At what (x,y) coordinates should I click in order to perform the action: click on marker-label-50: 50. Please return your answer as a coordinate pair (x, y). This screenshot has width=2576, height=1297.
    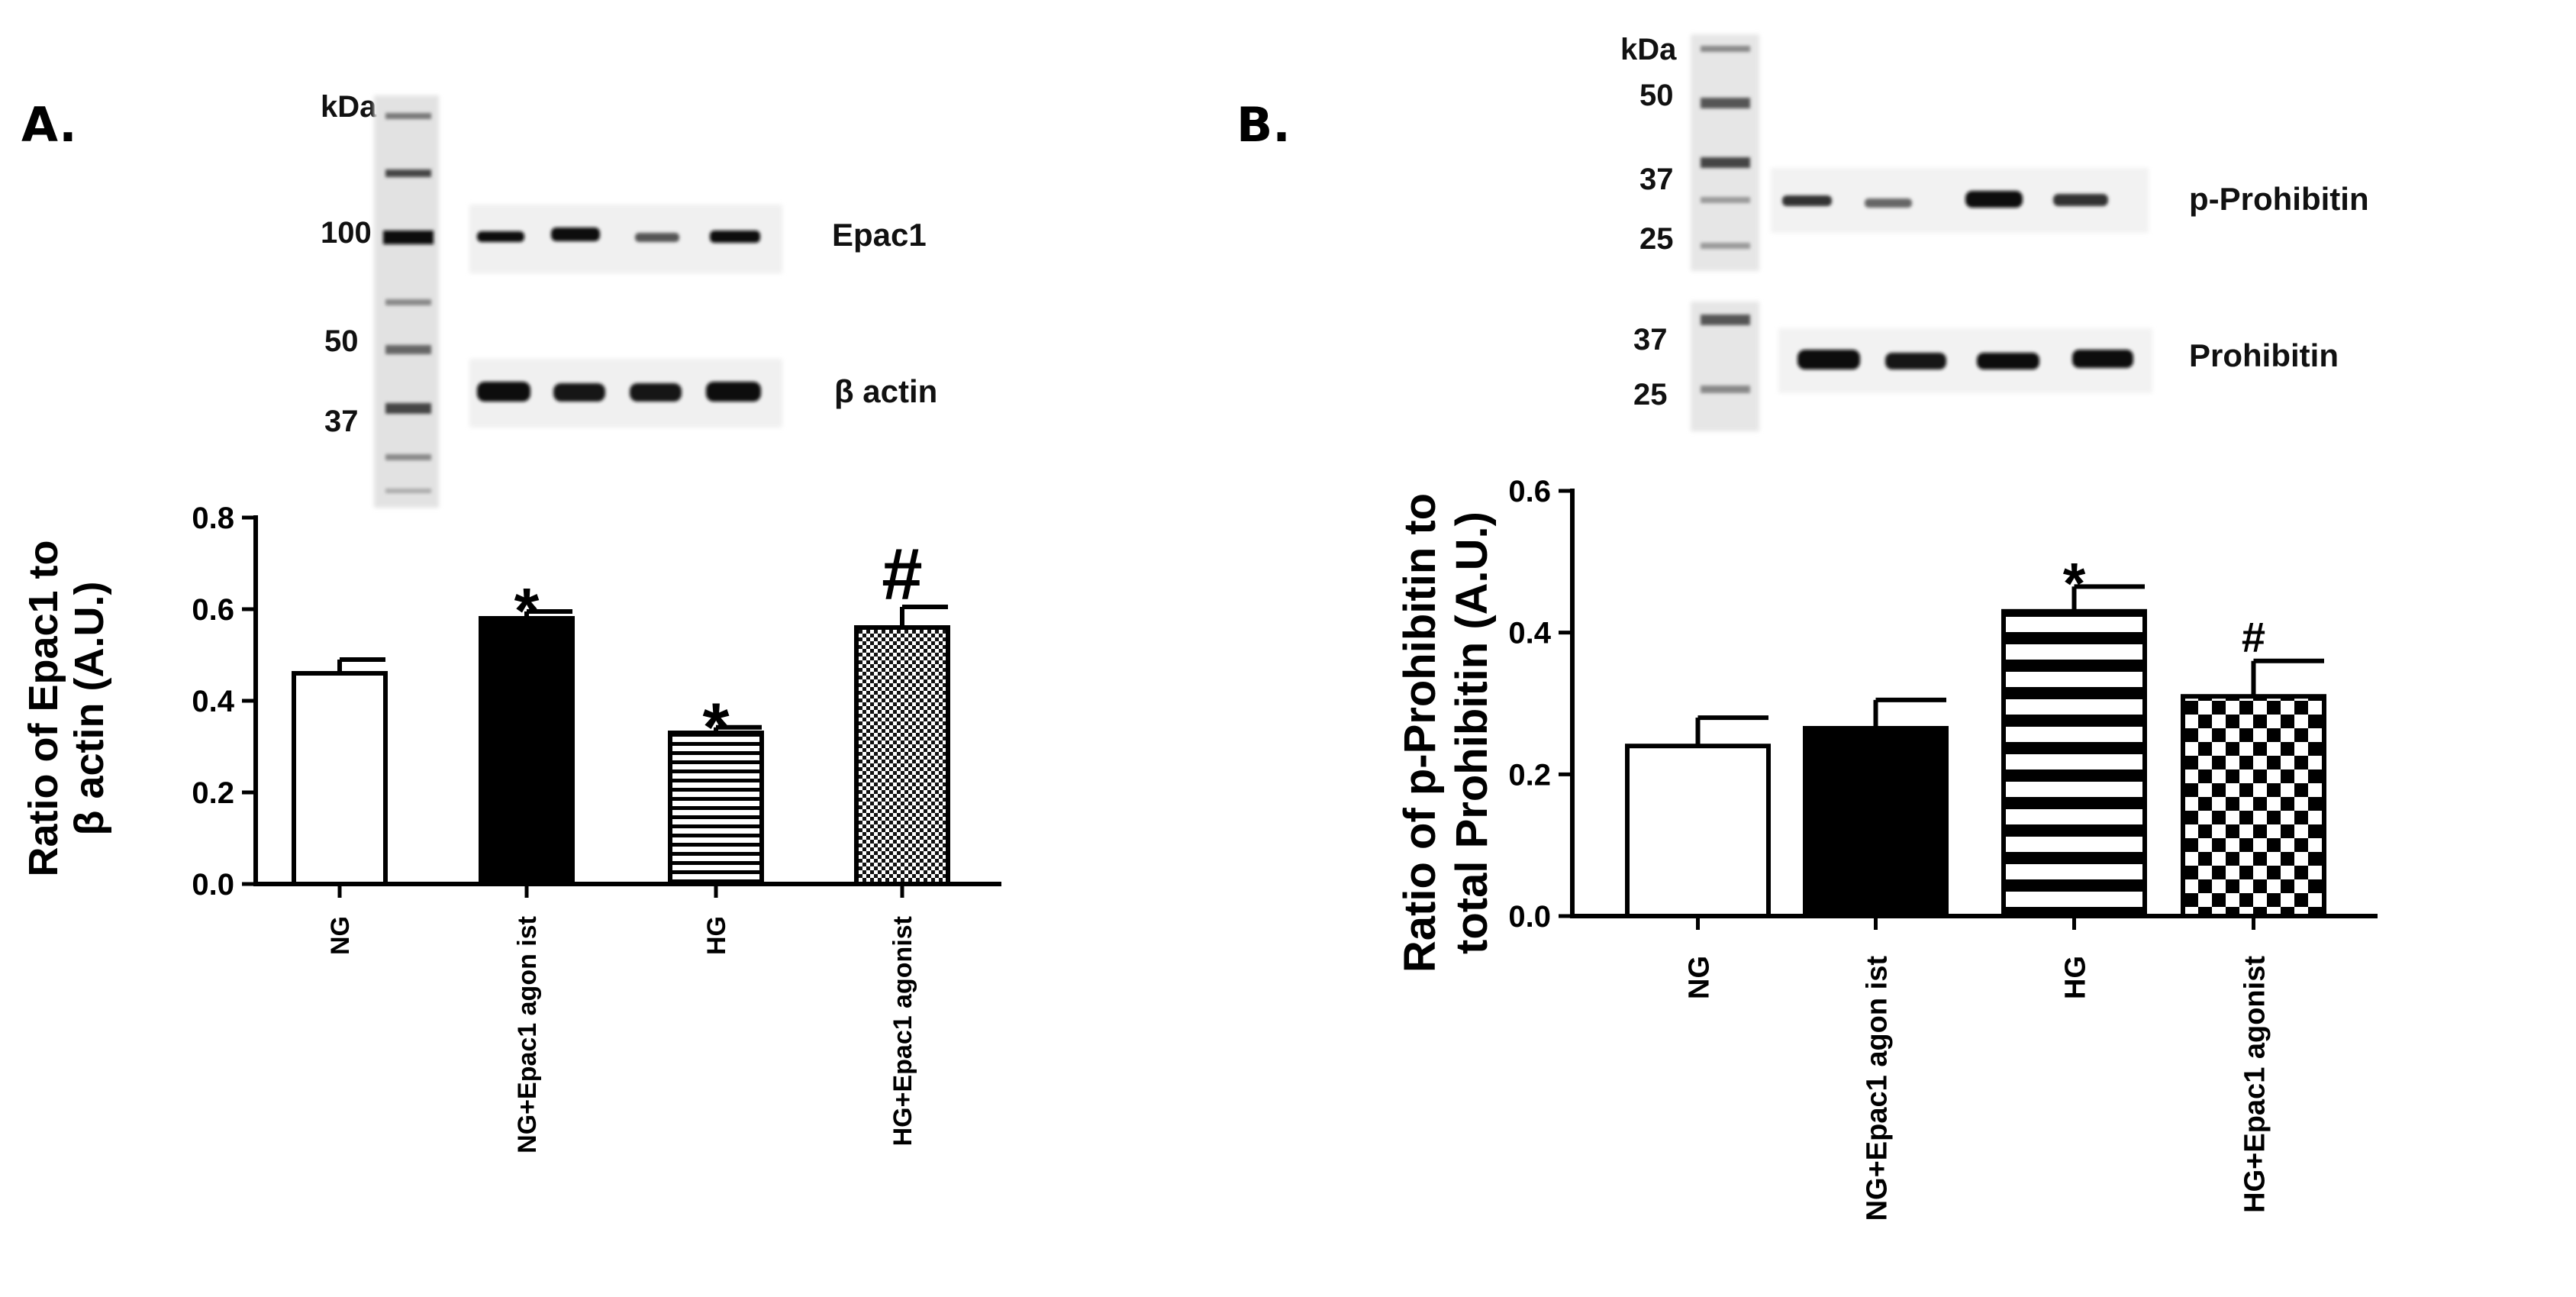
    Looking at the image, I should click on (341, 341).